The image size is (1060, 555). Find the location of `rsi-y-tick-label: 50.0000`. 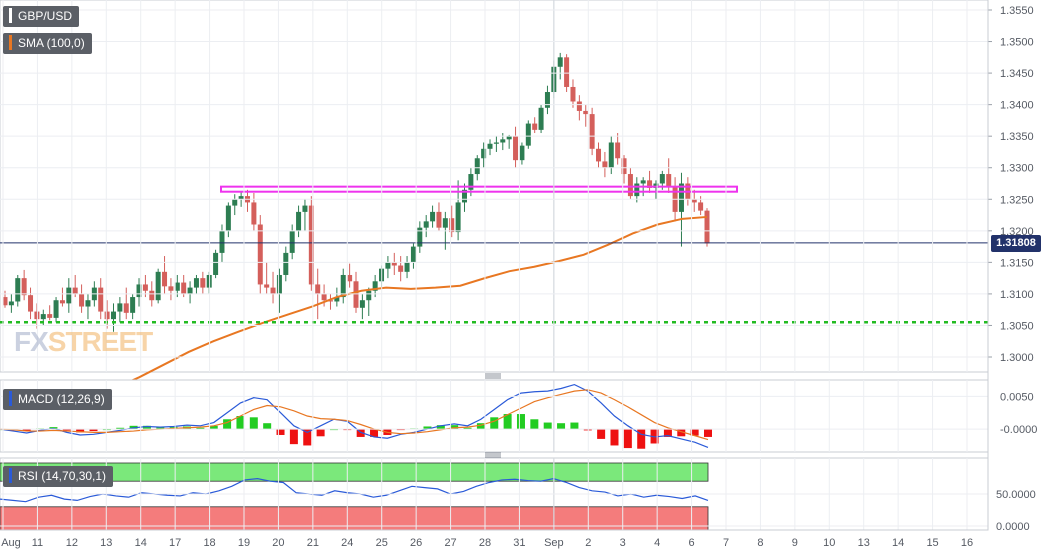

rsi-y-tick-label: 50.0000 is located at coordinates (1016, 495).